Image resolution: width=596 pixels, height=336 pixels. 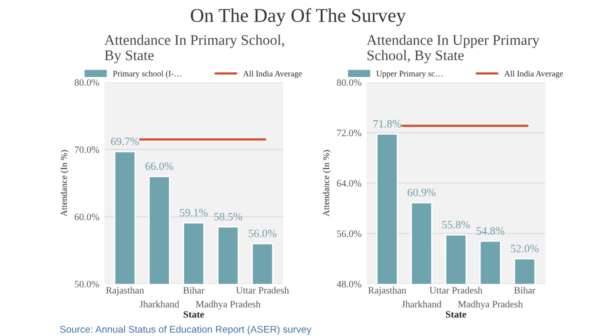 What do you see at coordinates (298, 17) in the screenshot?
I see `text: On The Day Of The Survey` at bounding box center [298, 17].